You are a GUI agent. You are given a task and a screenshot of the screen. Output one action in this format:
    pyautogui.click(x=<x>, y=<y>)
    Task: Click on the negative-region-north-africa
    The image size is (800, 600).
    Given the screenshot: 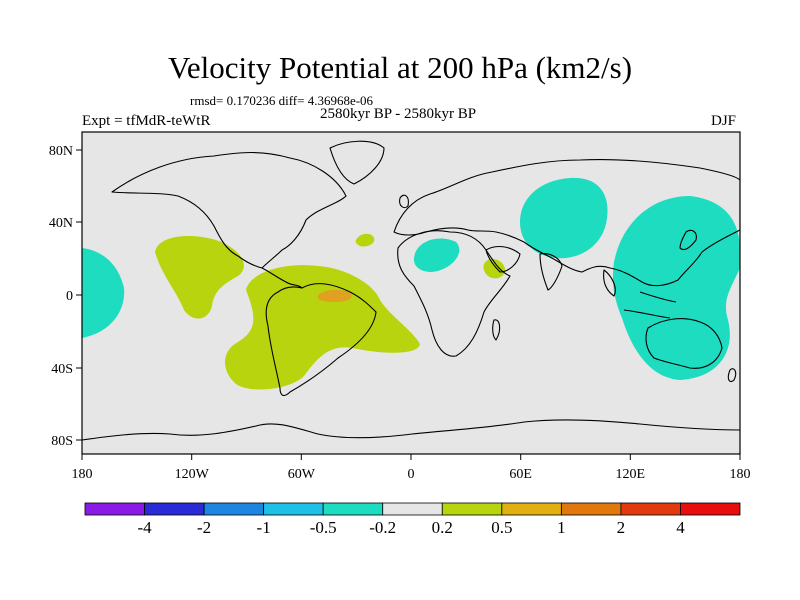 What is the action you would take?
    pyautogui.click(x=436, y=255)
    